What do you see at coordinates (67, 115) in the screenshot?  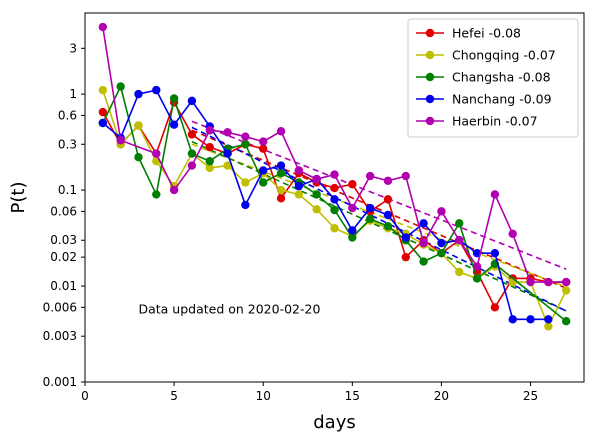 I see `y-tick-label: 0.6` at bounding box center [67, 115].